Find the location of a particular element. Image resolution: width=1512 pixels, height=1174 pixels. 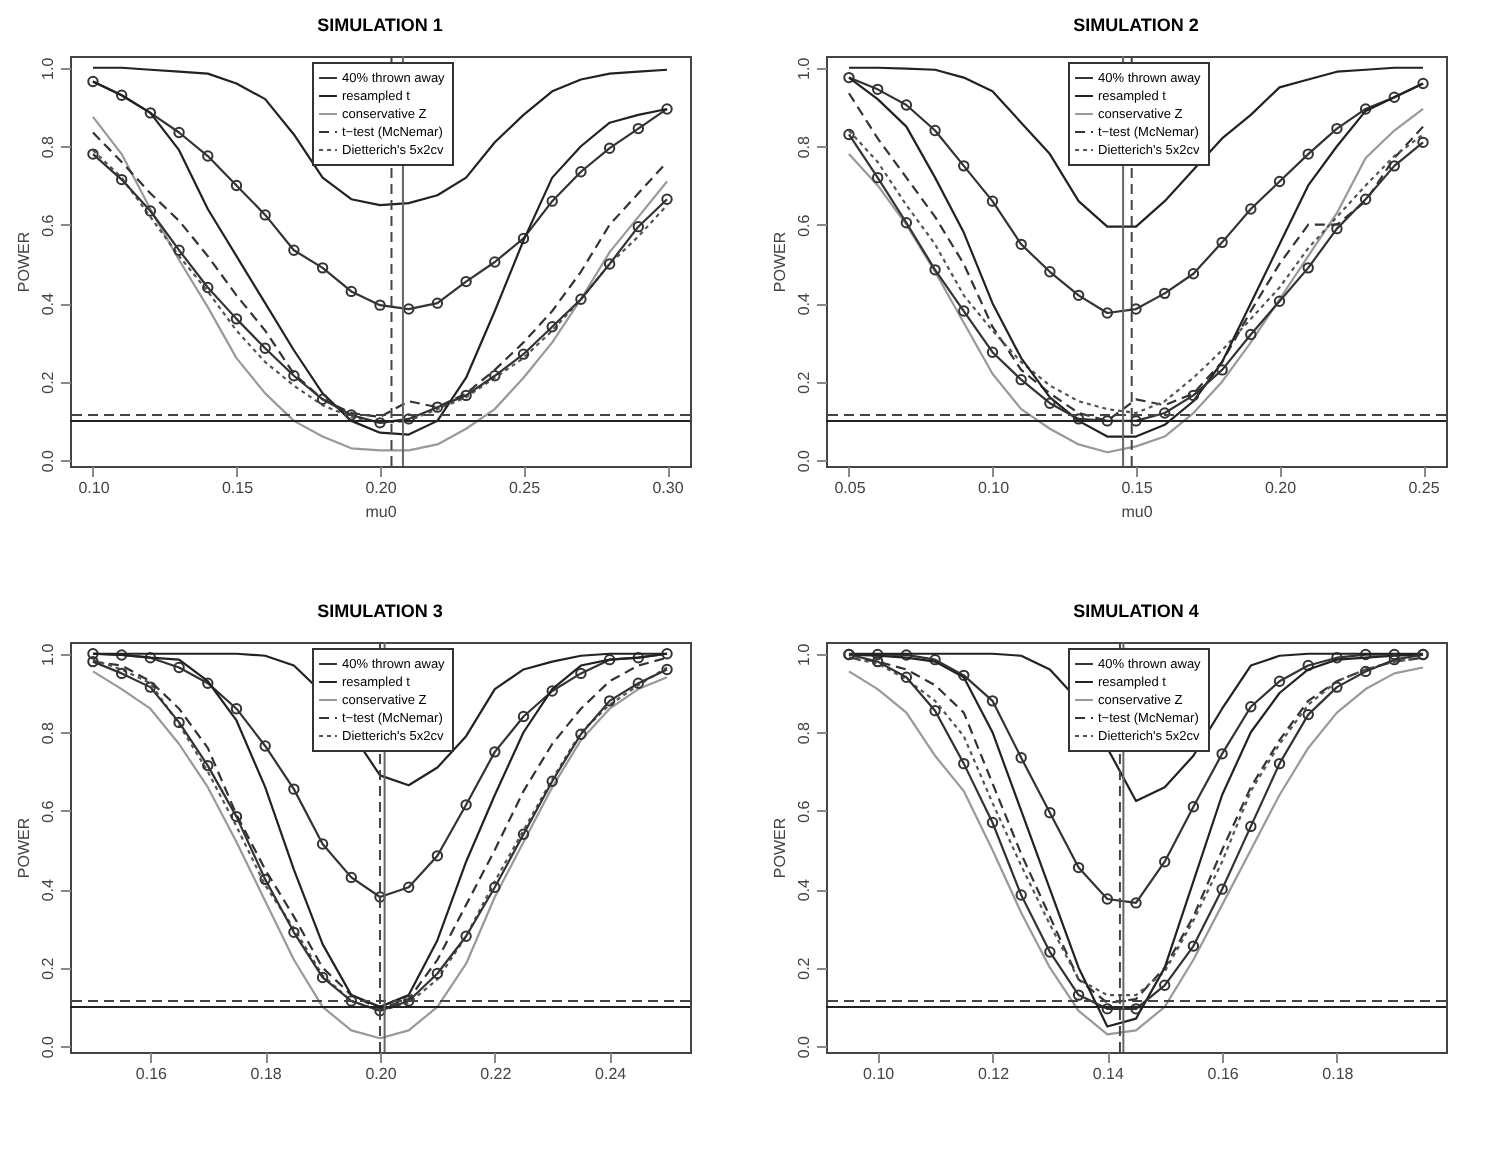

chart-title: SIMULATION 3 is located at coordinates (380, 611).